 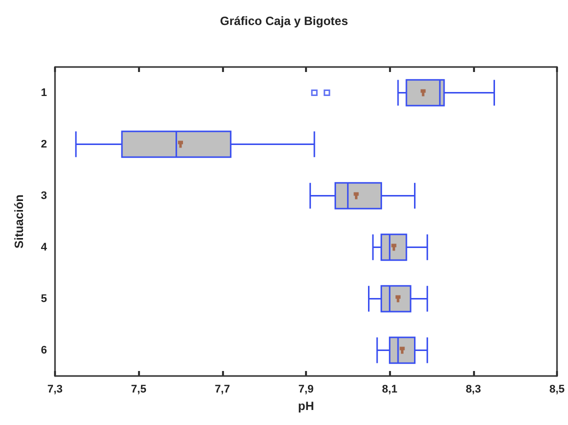 I want to click on y-tick-label: 3, so click(x=43, y=196).